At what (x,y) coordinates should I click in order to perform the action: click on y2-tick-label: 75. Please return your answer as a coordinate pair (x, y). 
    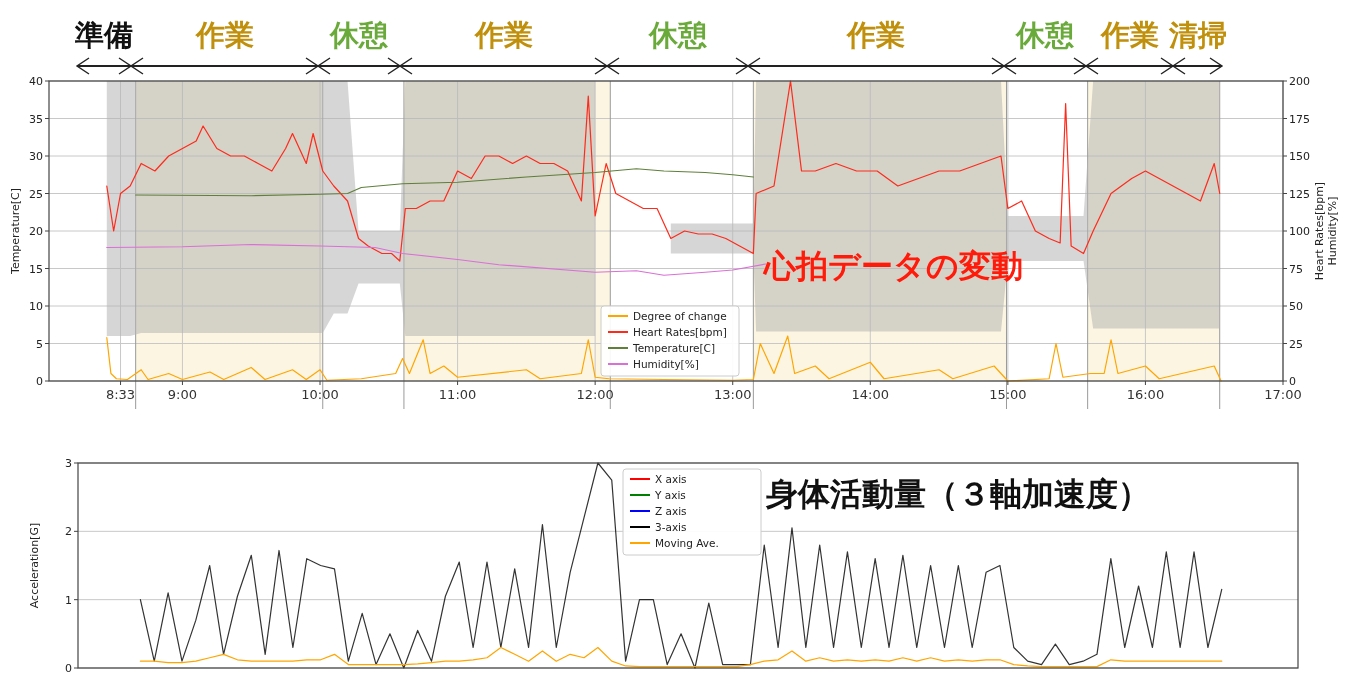
    Looking at the image, I should click on (1296, 269).